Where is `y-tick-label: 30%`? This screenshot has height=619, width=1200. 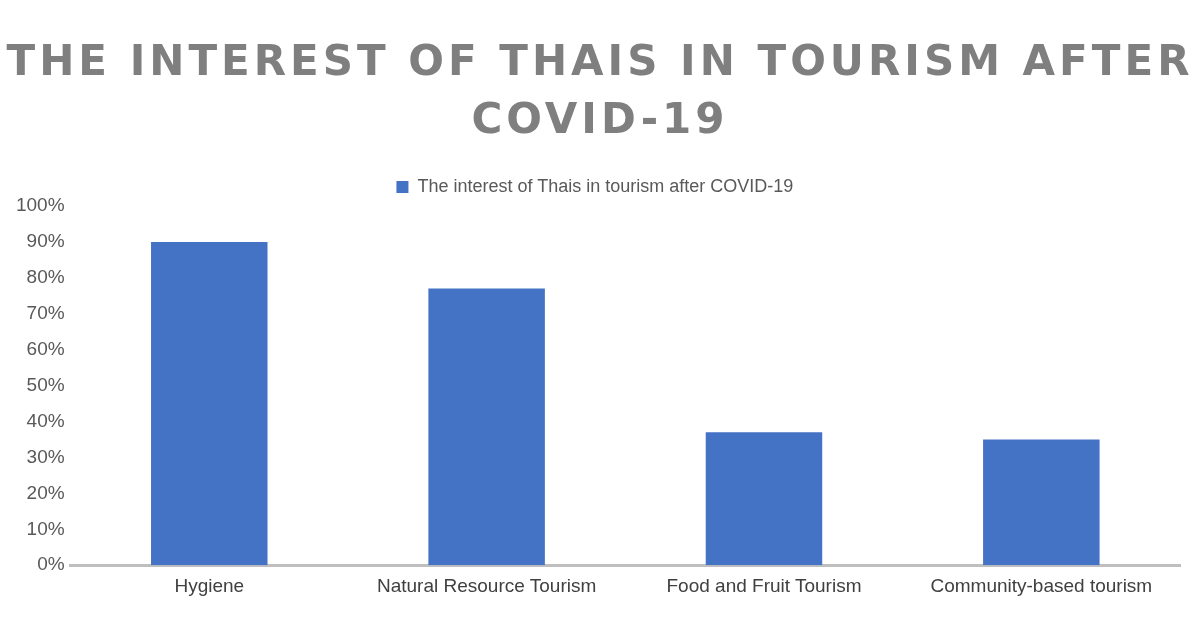 y-tick-label: 30% is located at coordinates (45, 456).